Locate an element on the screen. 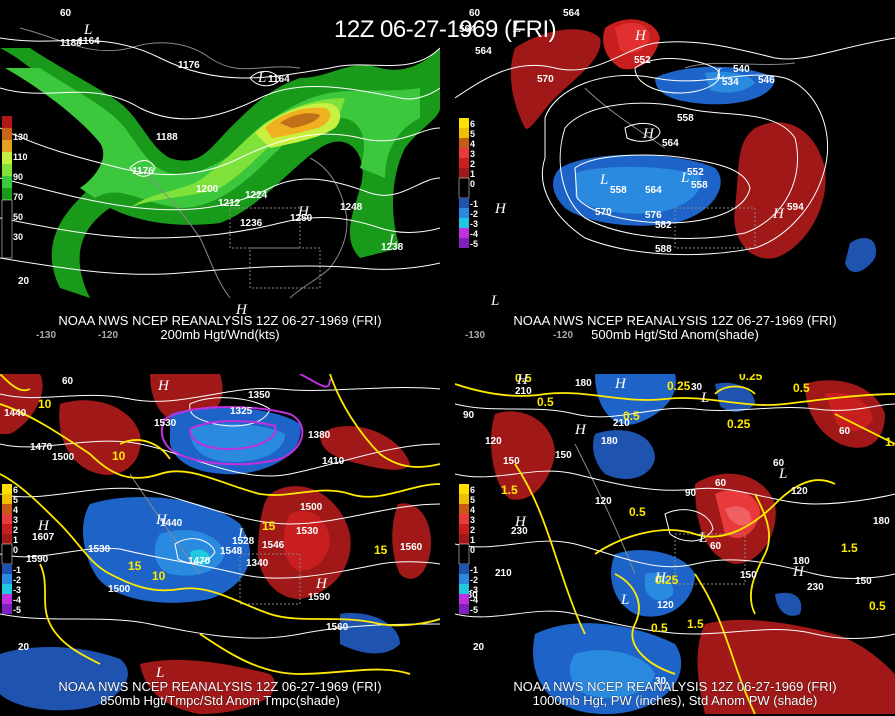  svg-text: 110 is located at coordinates (20, 157).